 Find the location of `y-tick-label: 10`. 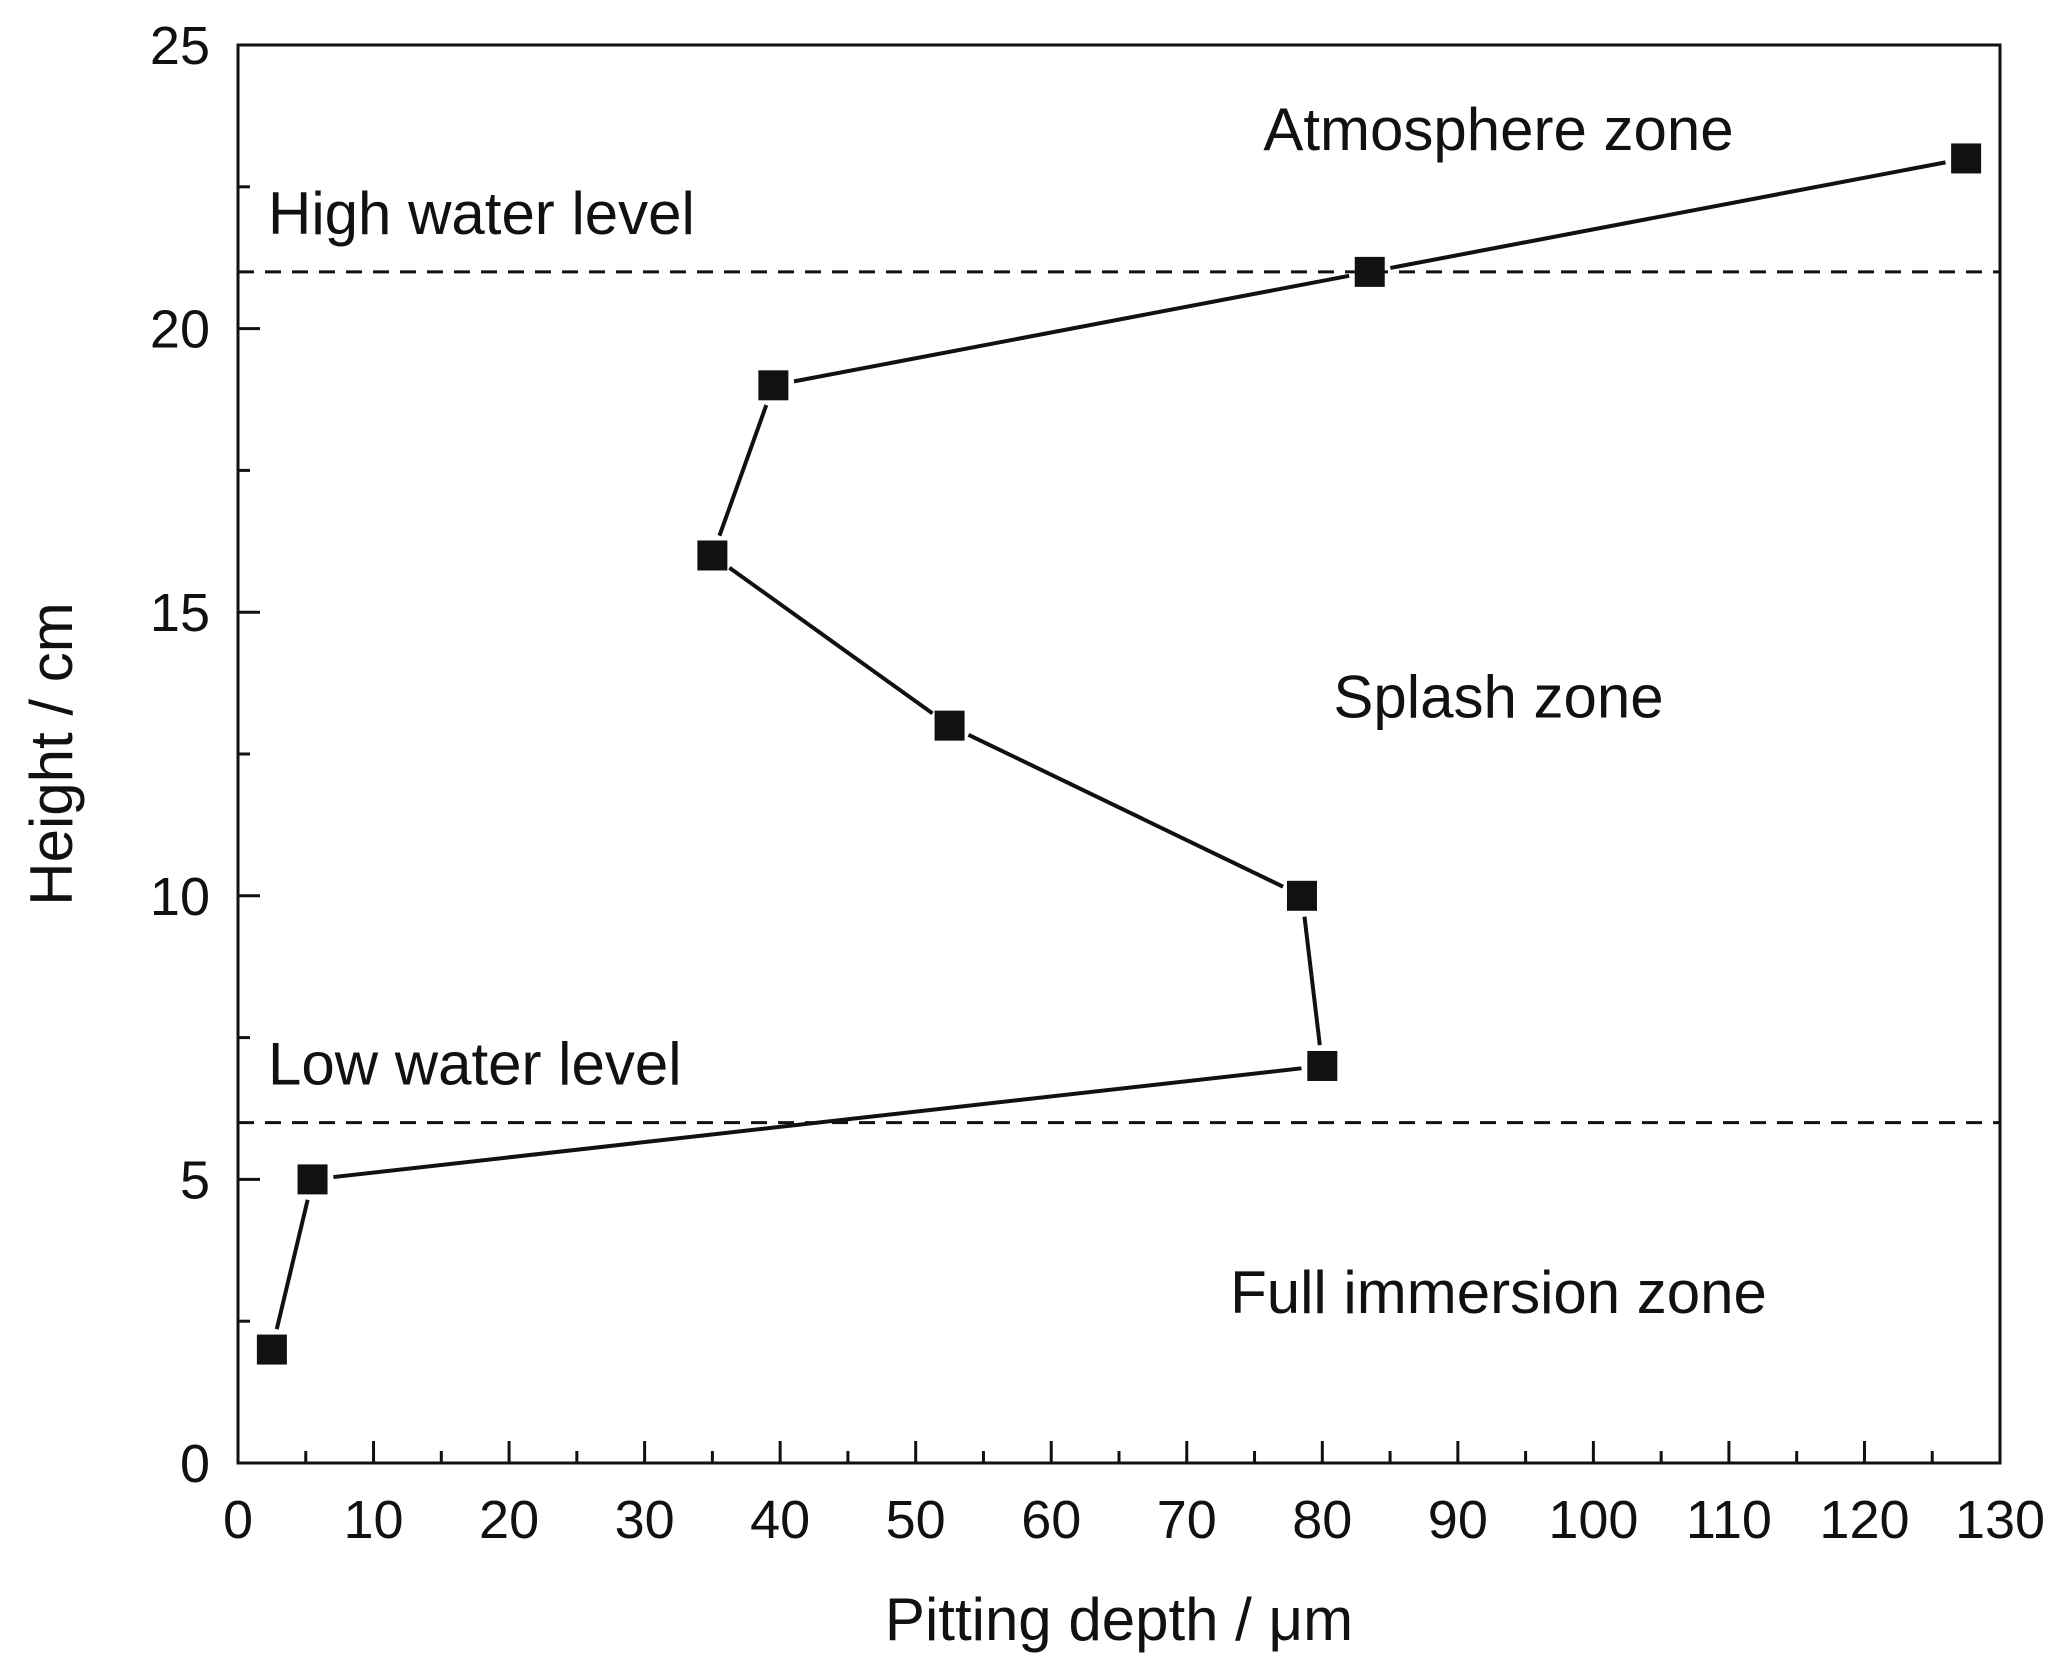

y-tick-label: 10 is located at coordinates (180, 897).